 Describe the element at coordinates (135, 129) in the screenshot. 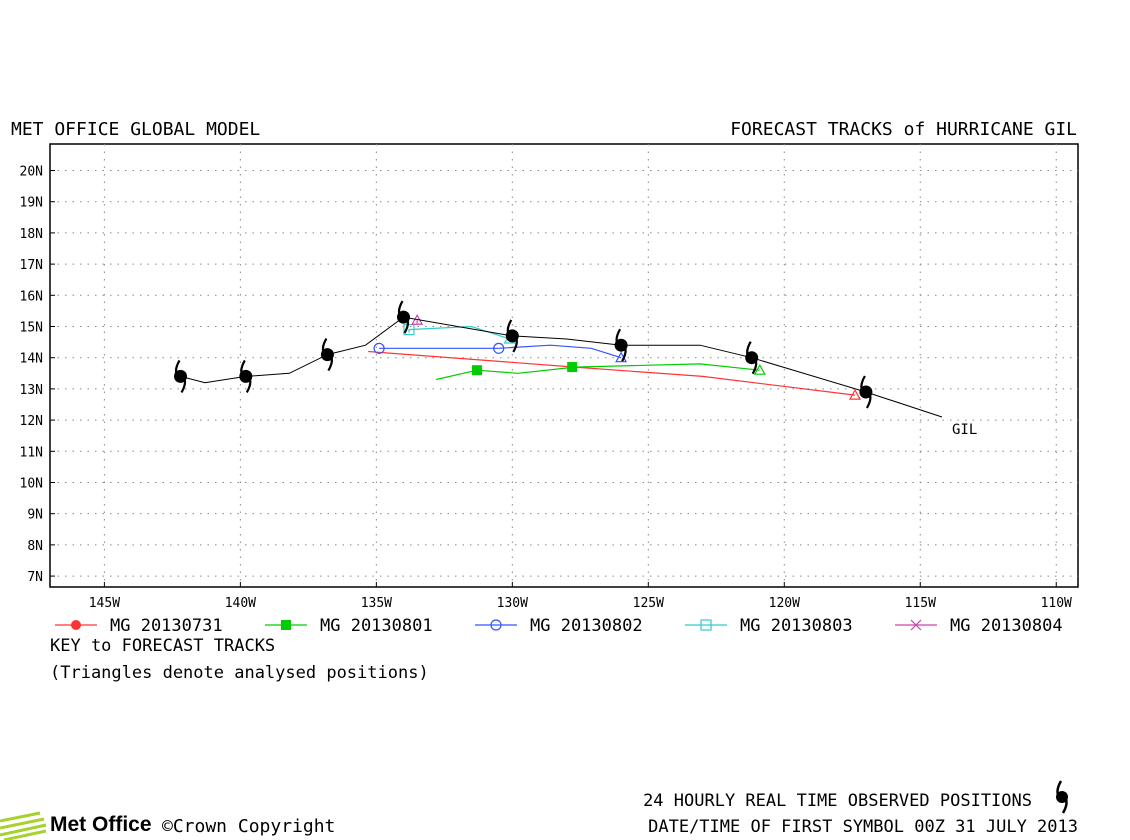

I see `model-title: MET OFFICE GLOBAL MODEL` at that location.